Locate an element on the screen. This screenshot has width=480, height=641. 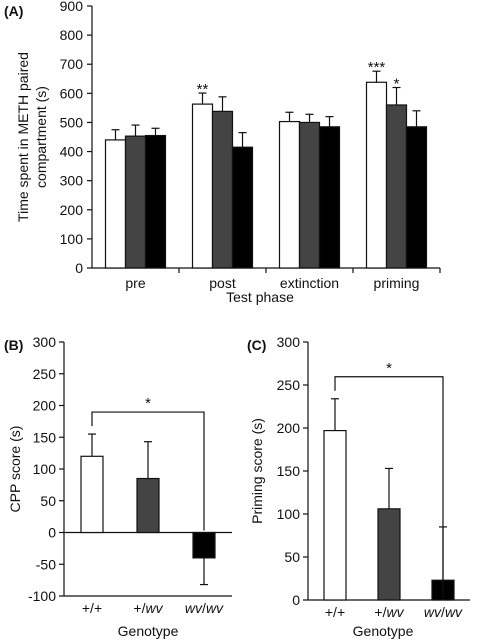
x-tick-label: pre is located at coordinates (135, 283).